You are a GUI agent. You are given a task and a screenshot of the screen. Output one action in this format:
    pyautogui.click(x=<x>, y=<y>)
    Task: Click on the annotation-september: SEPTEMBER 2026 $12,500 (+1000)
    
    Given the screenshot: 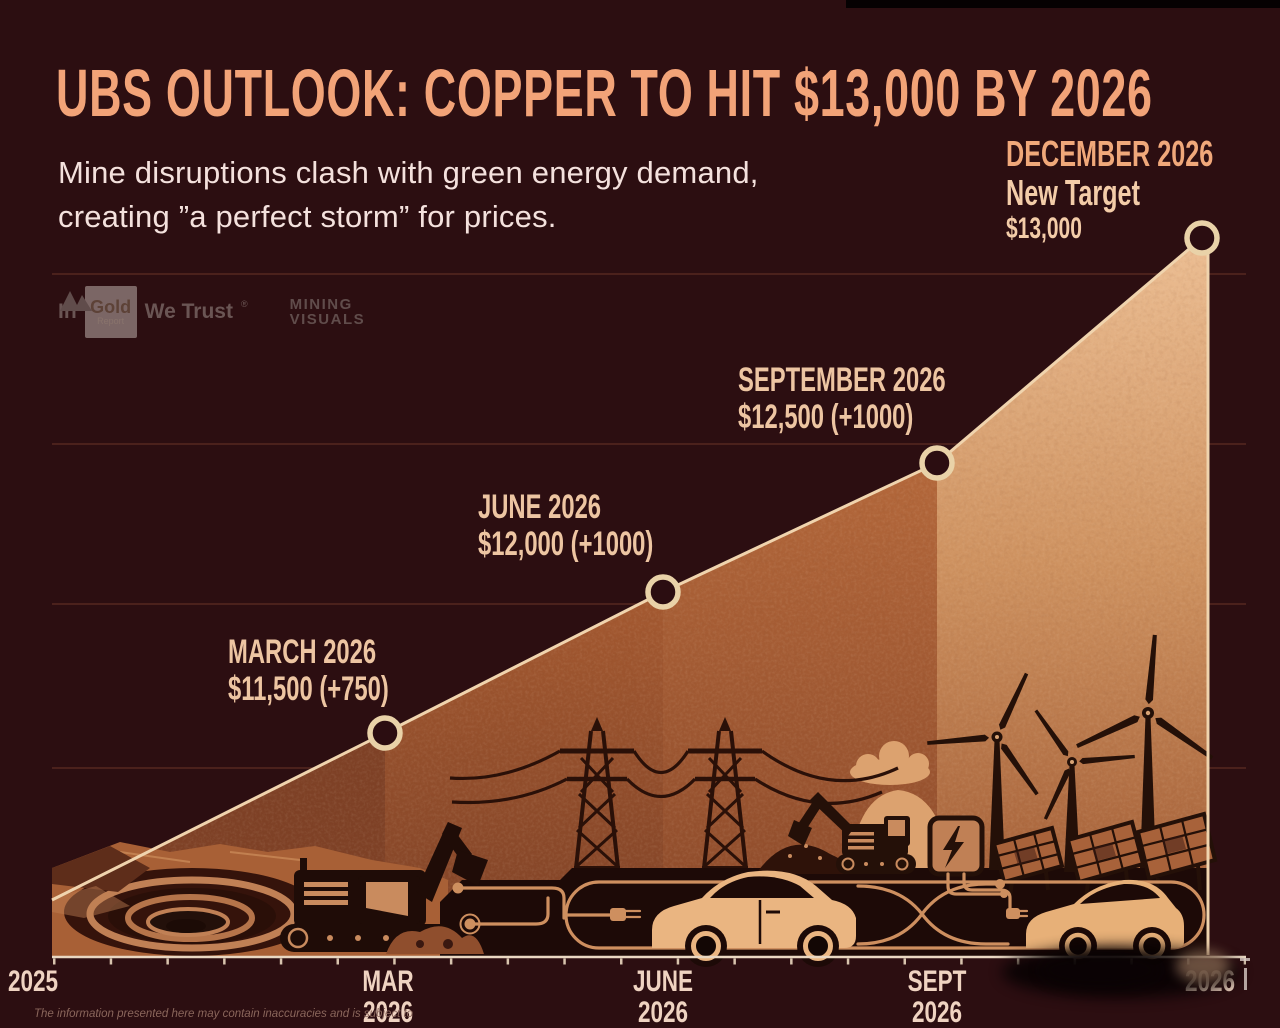 What is the action you would take?
    pyautogui.click(x=886, y=399)
    